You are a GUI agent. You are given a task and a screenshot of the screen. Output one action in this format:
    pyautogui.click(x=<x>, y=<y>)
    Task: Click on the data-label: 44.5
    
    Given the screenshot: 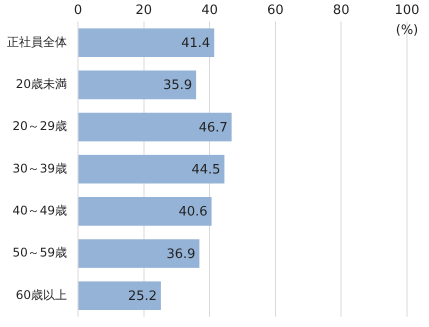 What is the action you would take?
    pyautogui.click(x=205, y=170)
    